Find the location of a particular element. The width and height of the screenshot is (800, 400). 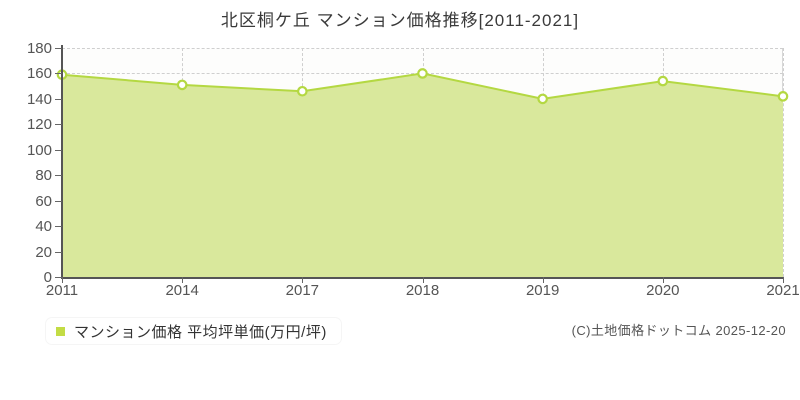

y-tick-label: 0 is located at coordinates (47, 277).